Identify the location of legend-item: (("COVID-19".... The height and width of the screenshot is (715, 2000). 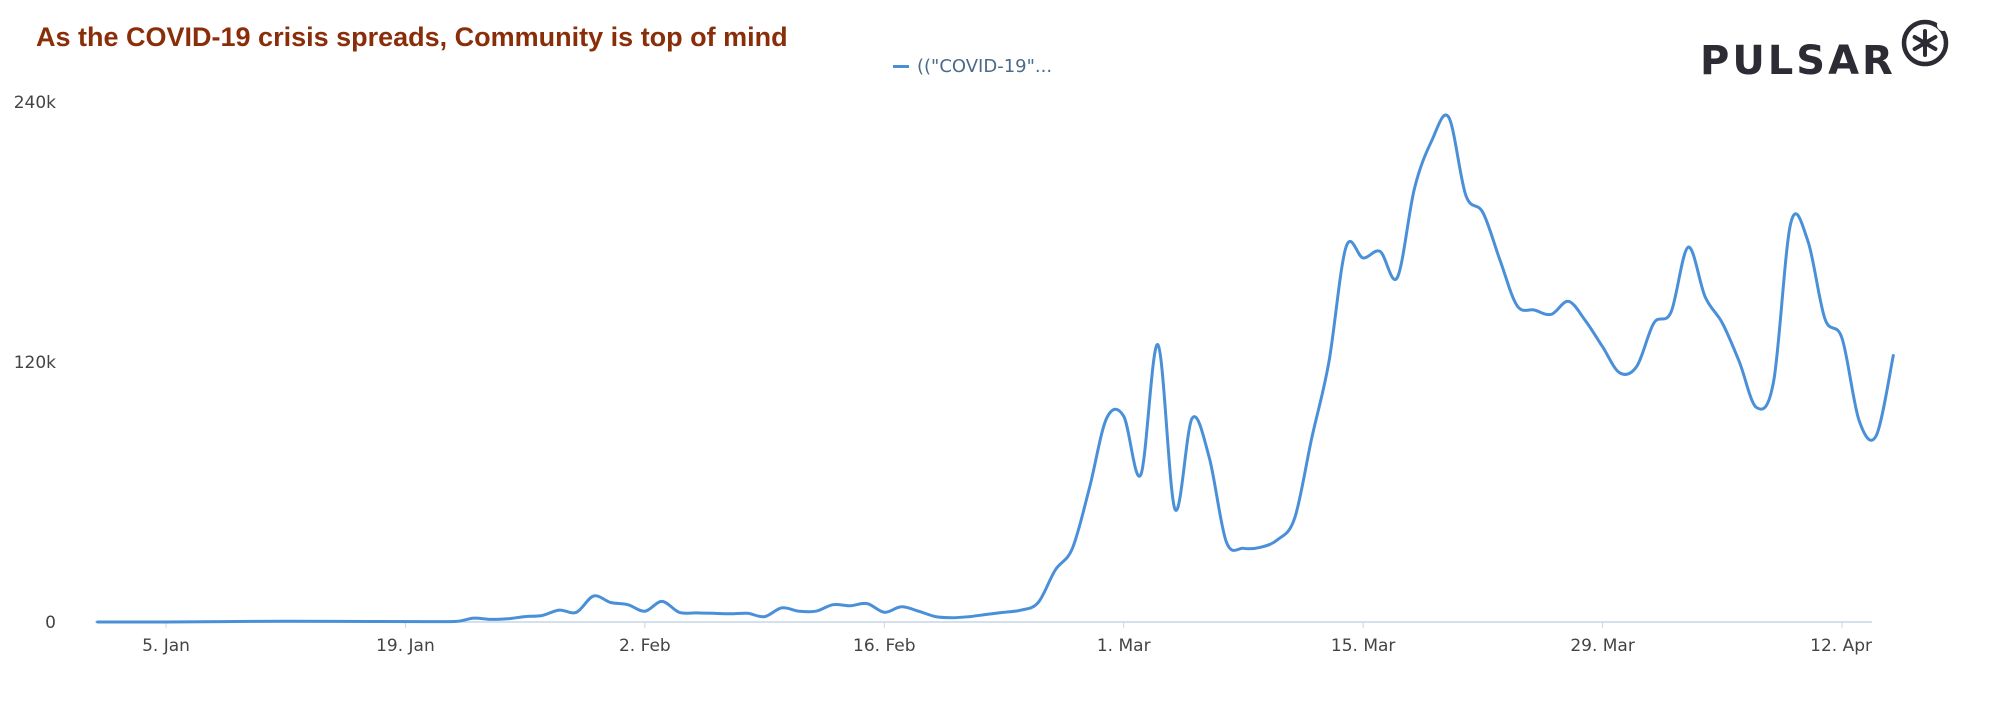
(972, 66).